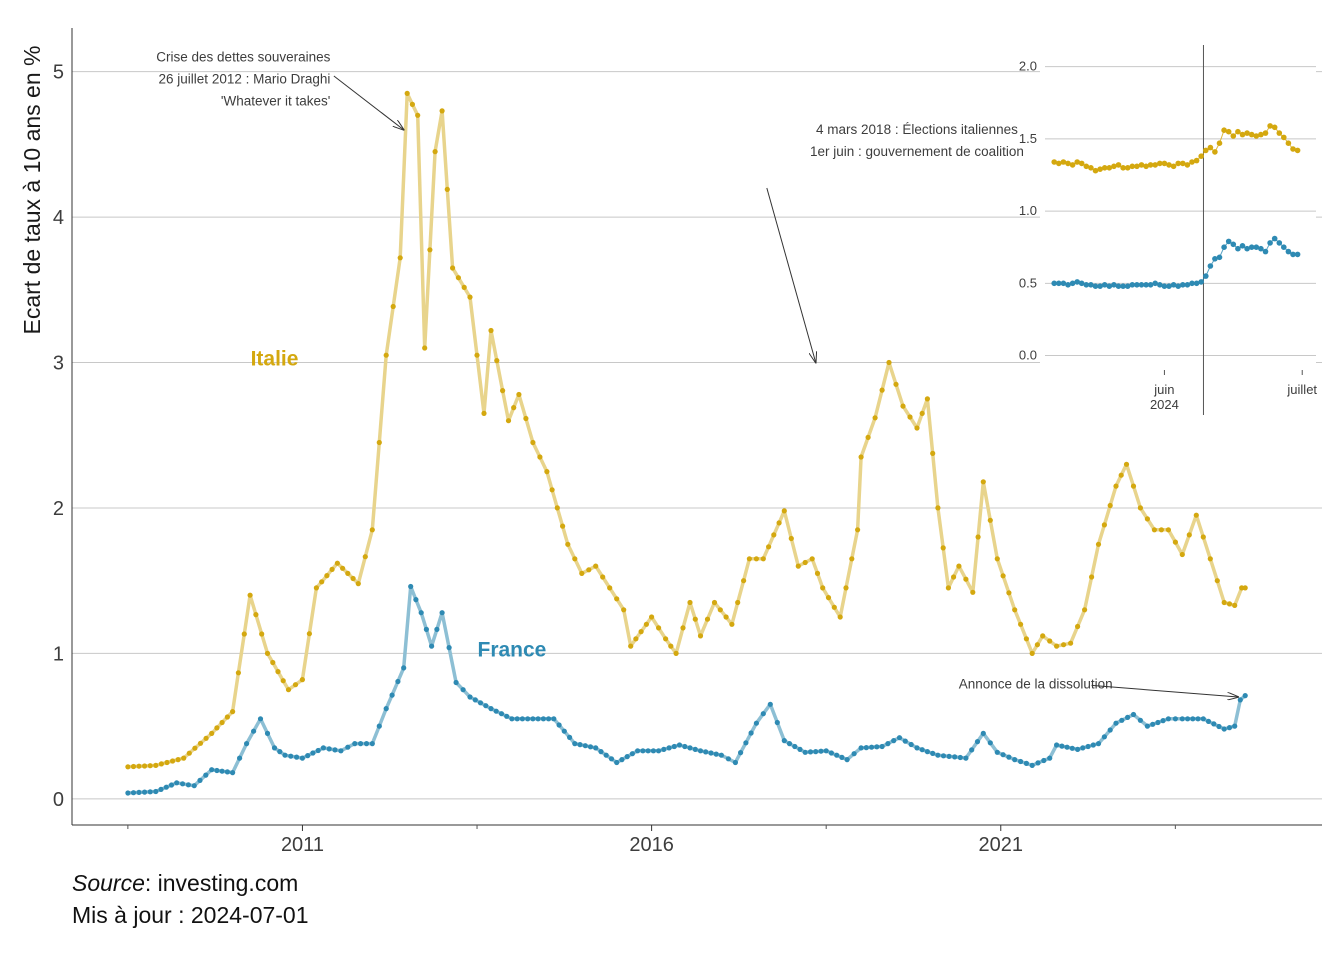 The width and height of the screenshot is (1344, 960). I want to click on source-value: : investing.com, so click(221, 883).